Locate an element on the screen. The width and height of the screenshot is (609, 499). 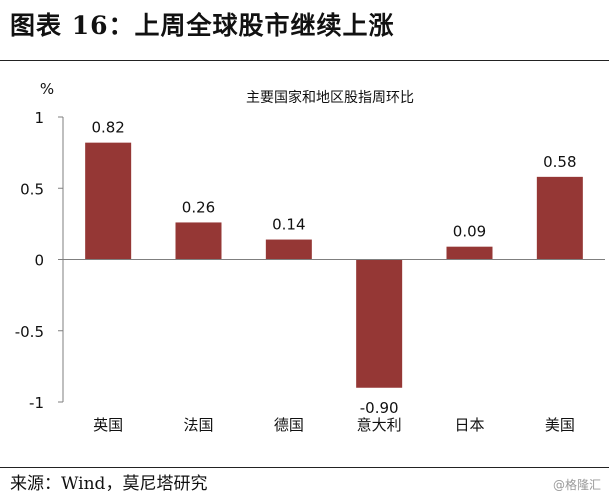
x-tick-label: 法国 is located at coordinates (198, 425).